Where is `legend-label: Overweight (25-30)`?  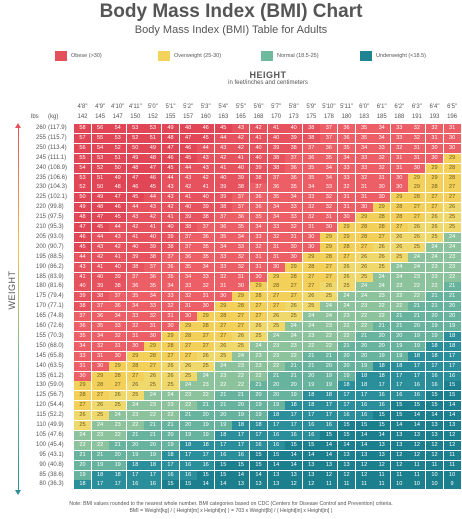
legend-label: Overweight (25-30) is located at coordinates (198, 56).